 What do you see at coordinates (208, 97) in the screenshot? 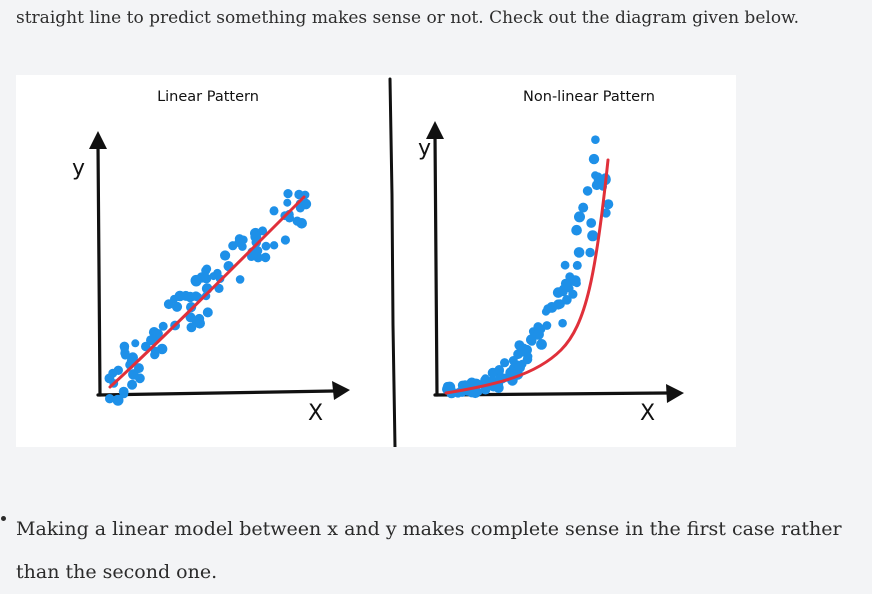
I see `left-panel-title: Linear Pattern` at bounding box center [208, 97].